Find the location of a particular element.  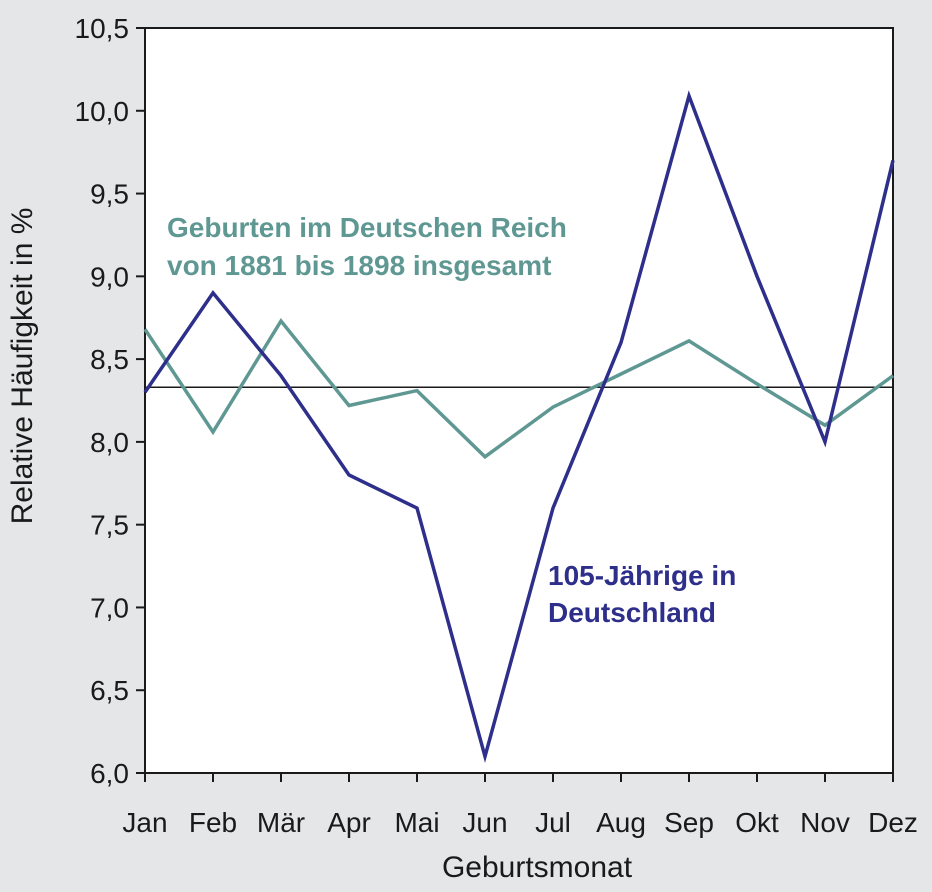

y-tick-label: 7,5 is located at coordinates (109, 525).